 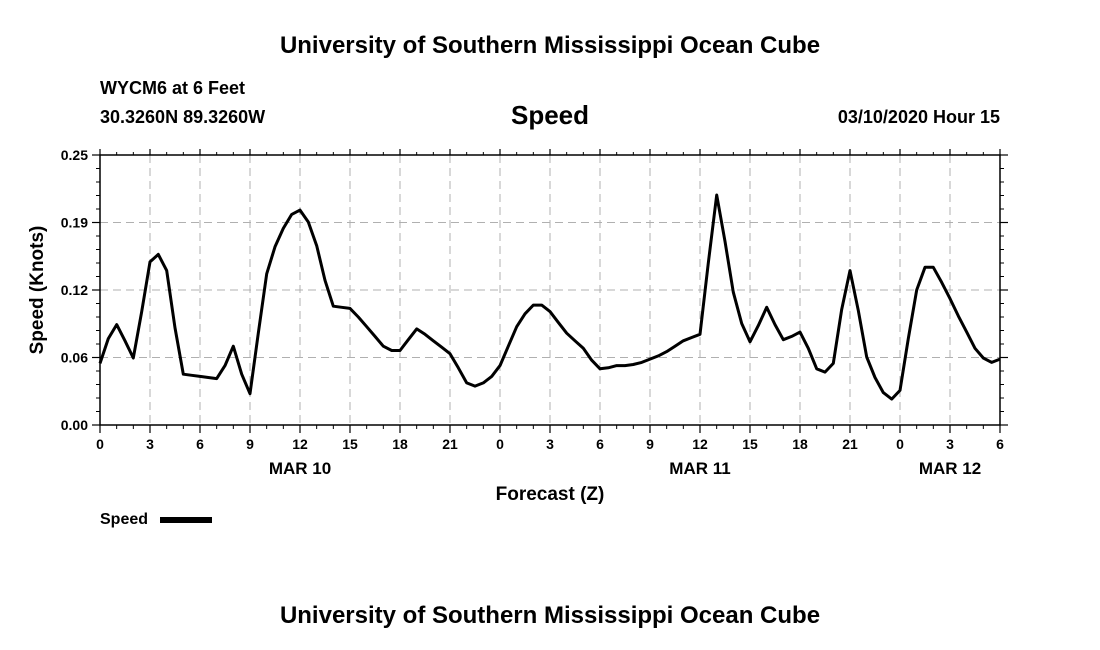 What do you see at coordinates (183, 117) in the screenshot?
I see `station-coordinates: 30.3260N 89.3260W` at bounding box center [183, 117].